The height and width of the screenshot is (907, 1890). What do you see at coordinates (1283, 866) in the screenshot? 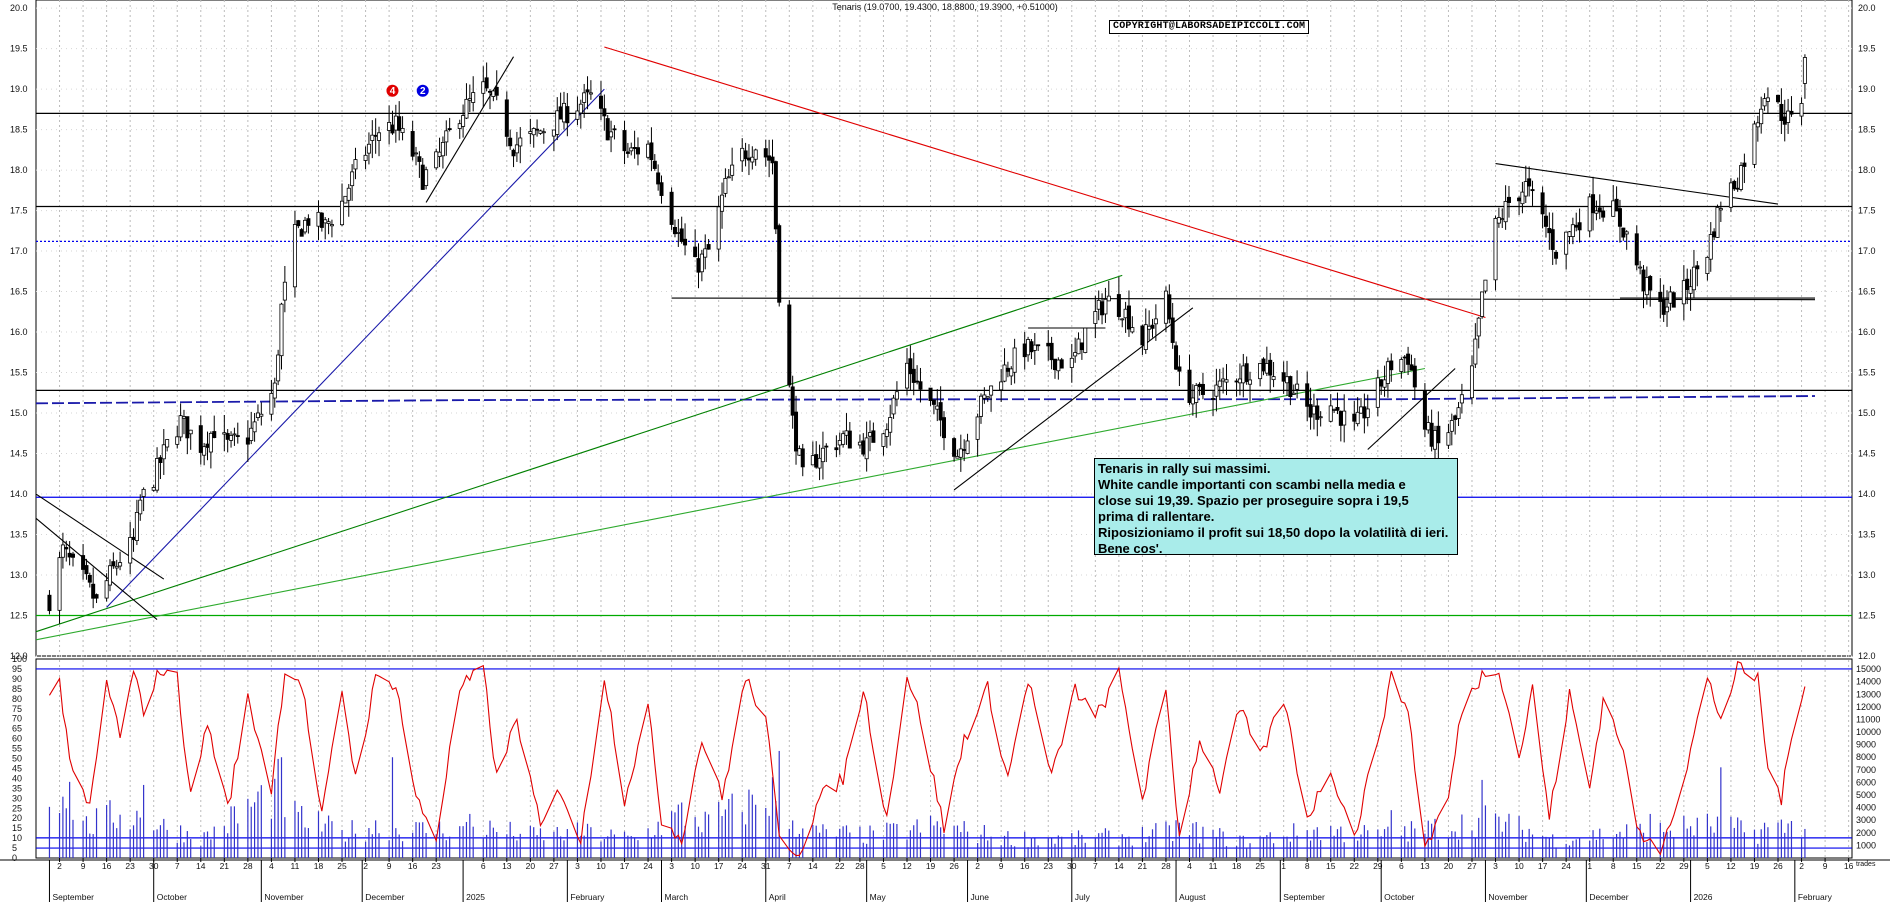
I see `x-day-label: 1` at bounding box center [1283, 866].